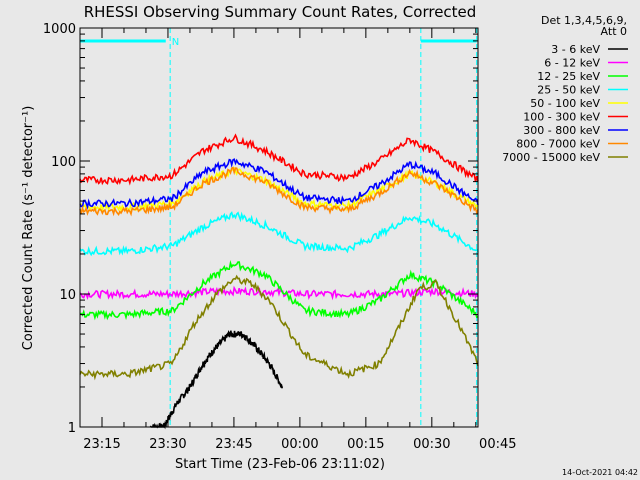 The height and width of the screenshot is (480, 640). Describe the element at coordinates (575, 49) in the screenshot. I see `legend-label-0: 3 - 6 keV` at that location.